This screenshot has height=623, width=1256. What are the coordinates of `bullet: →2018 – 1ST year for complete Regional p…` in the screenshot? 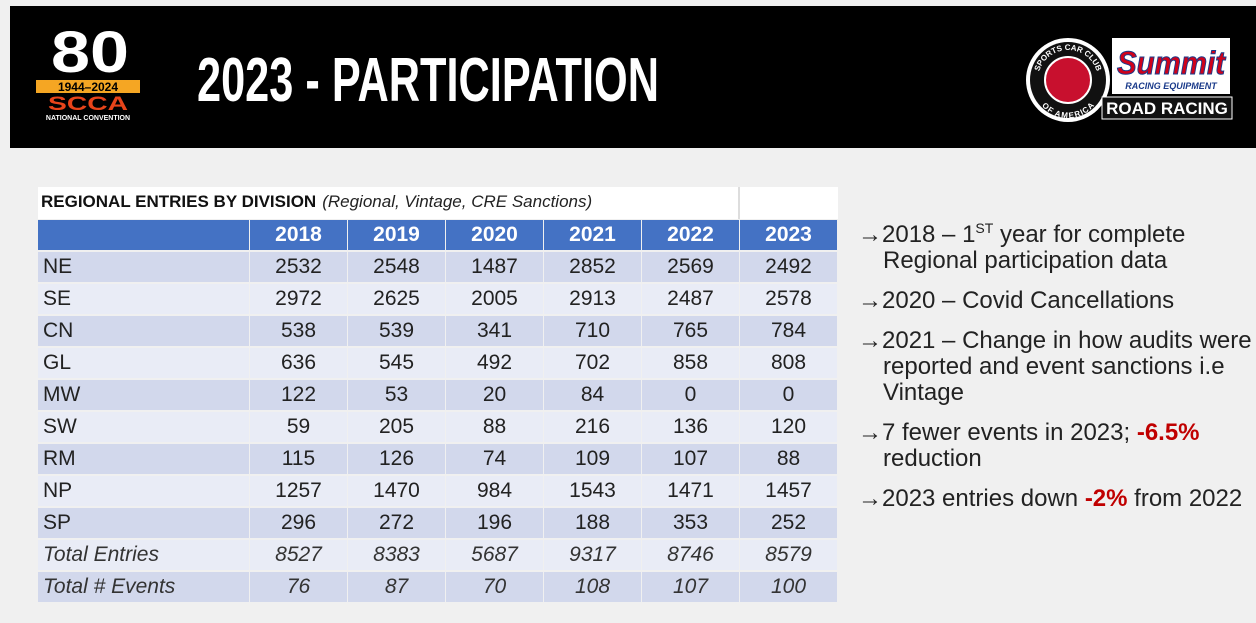 It's located at (1056, 247).